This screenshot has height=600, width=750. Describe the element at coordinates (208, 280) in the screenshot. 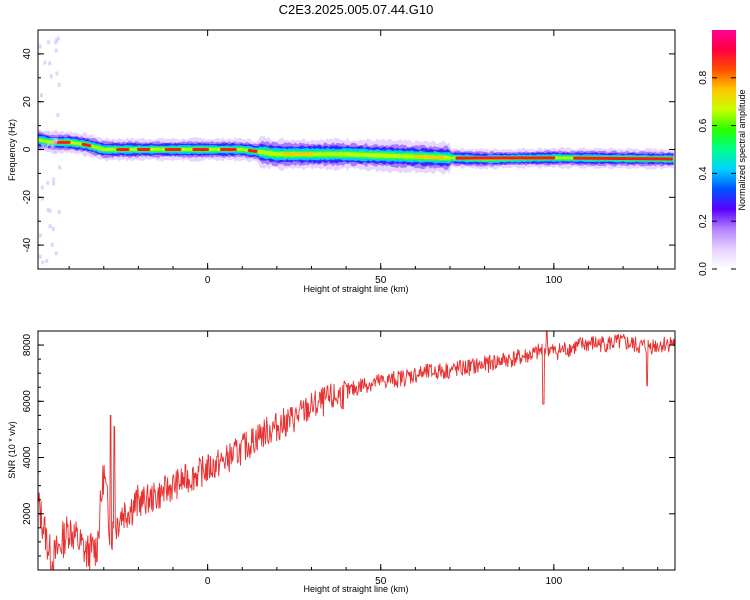

I see `spectrogram-xtick-label-0: 0` at that location.